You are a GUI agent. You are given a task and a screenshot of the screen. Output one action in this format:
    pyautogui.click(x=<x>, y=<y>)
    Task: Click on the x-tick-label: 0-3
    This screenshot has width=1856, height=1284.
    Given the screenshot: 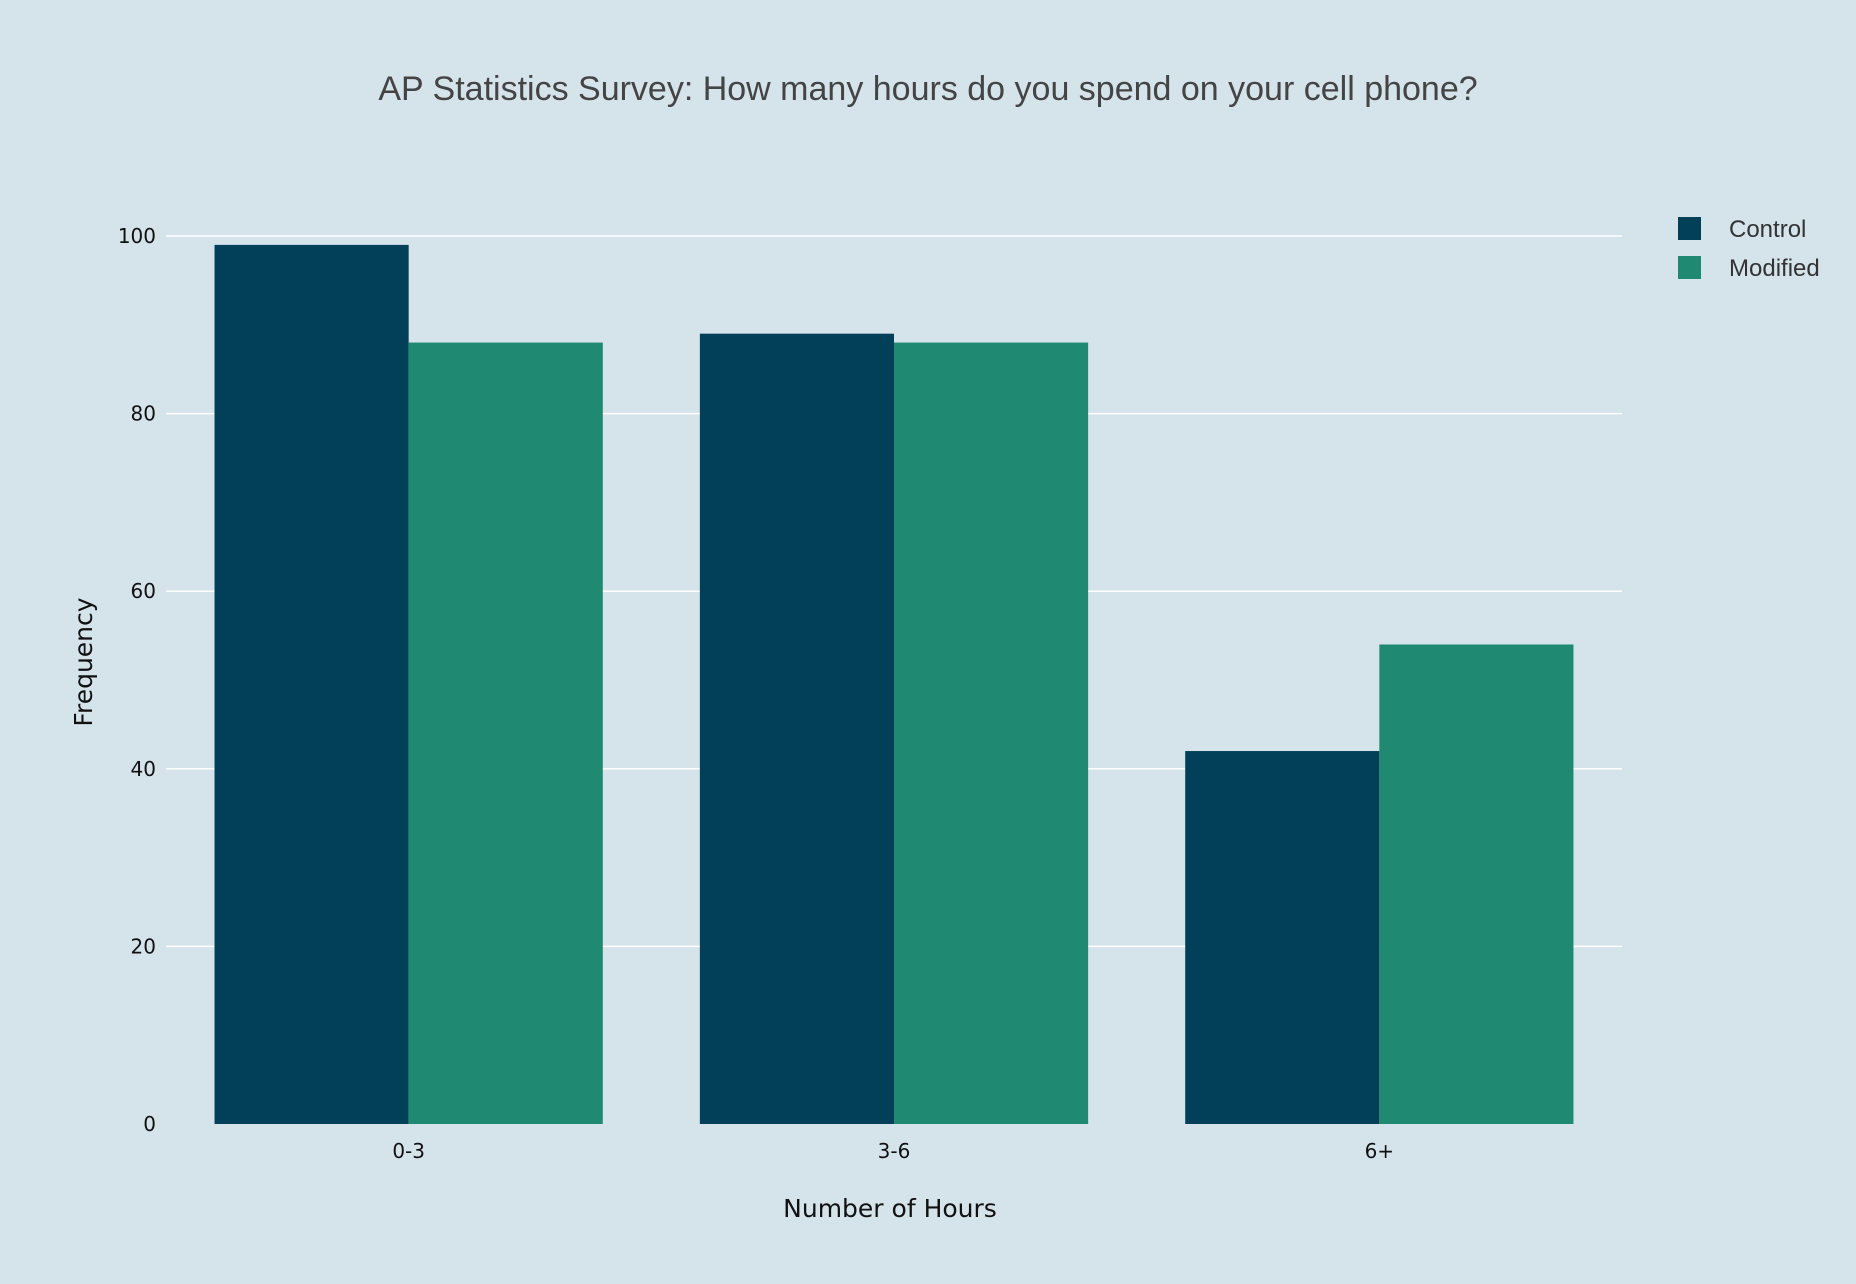 What is the action you would take?
    pyautogui.click(x=408, y=1151)
    